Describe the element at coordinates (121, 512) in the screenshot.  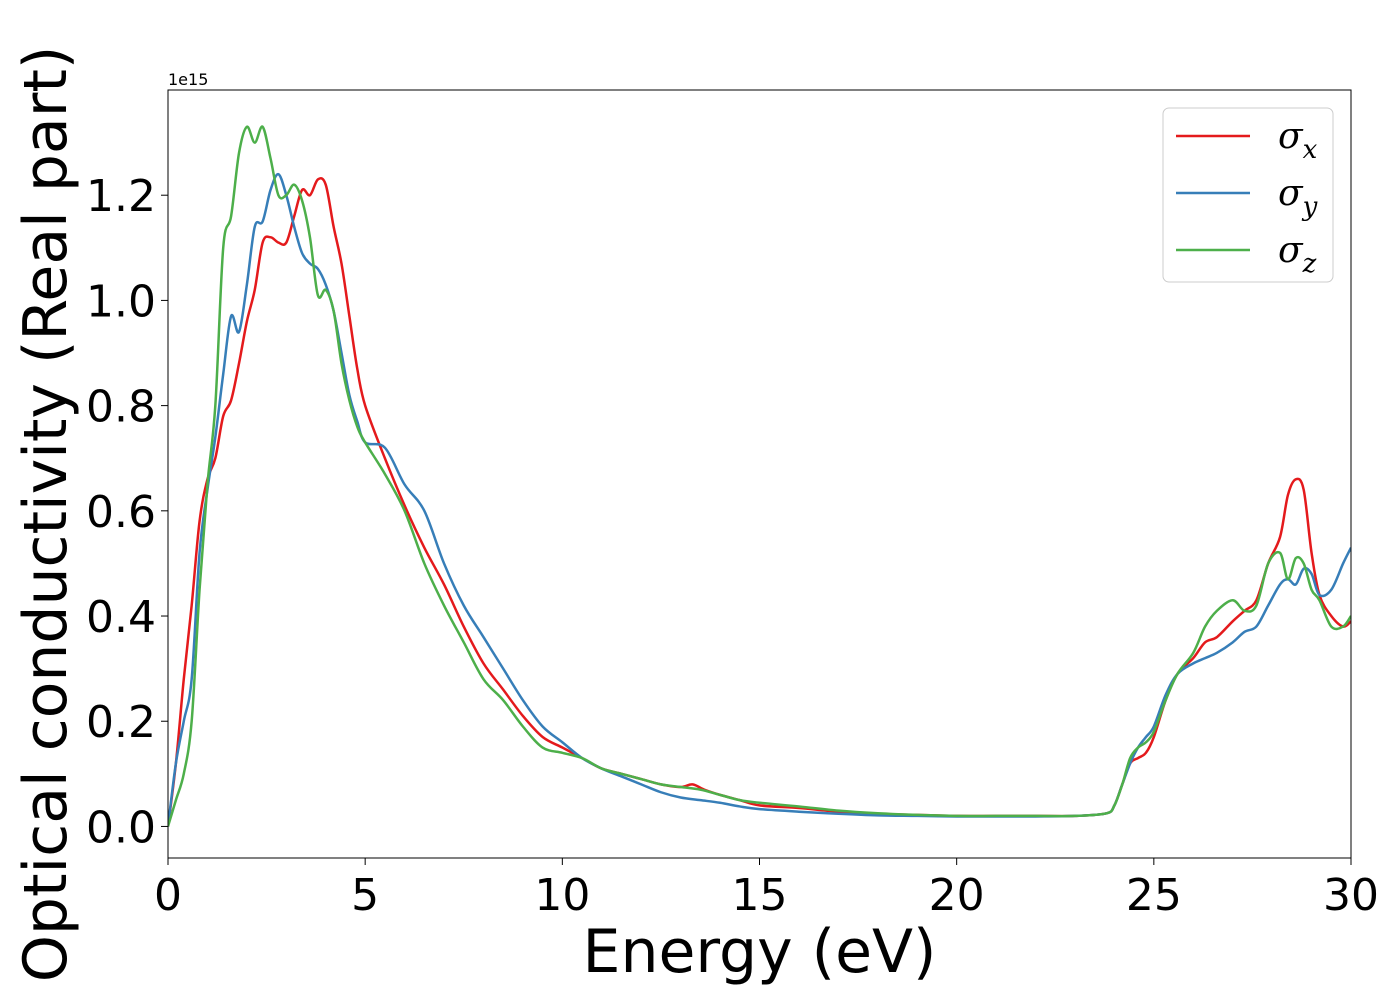
I see `y-tick-label: 0.6` at that location.